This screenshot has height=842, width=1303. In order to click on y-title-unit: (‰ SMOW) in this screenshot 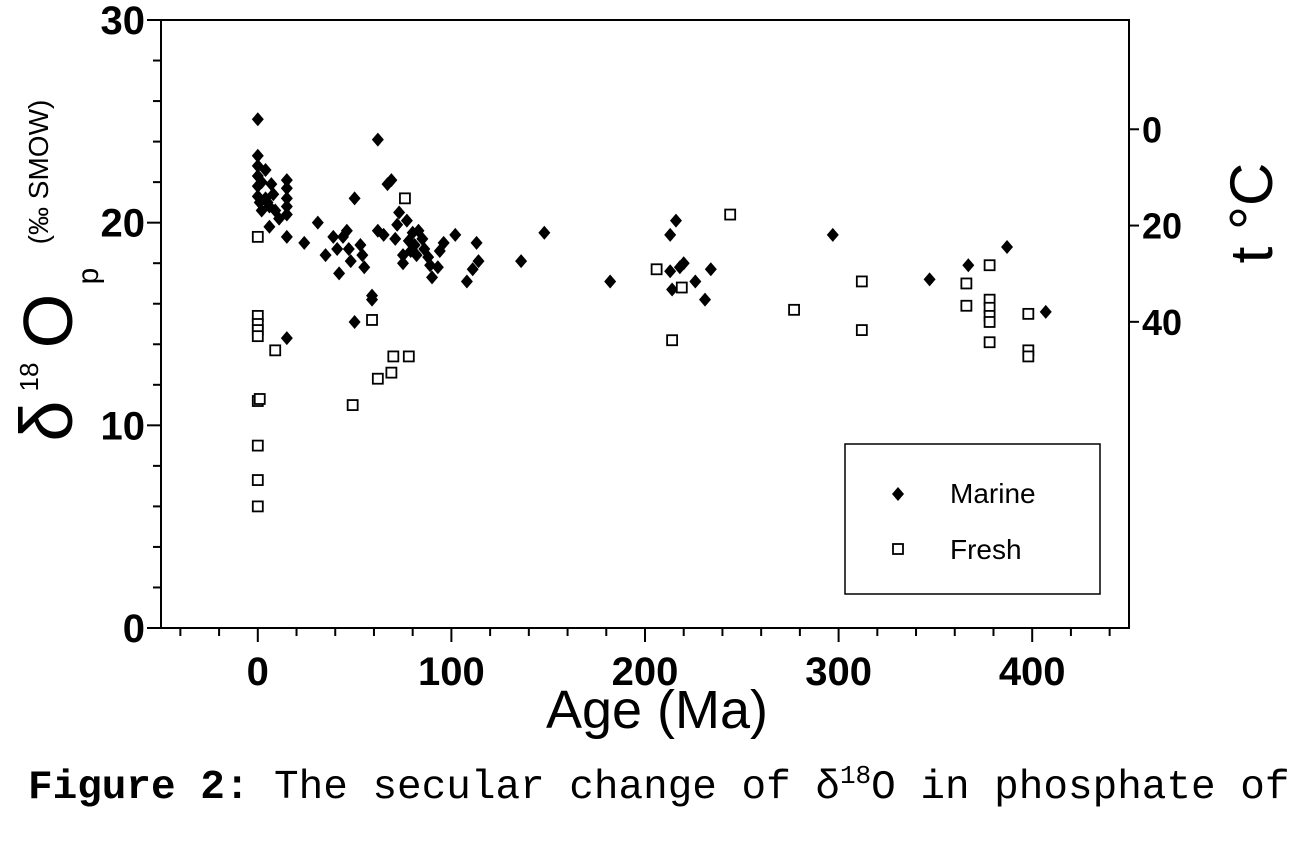, I will do `click(38, 172)`.